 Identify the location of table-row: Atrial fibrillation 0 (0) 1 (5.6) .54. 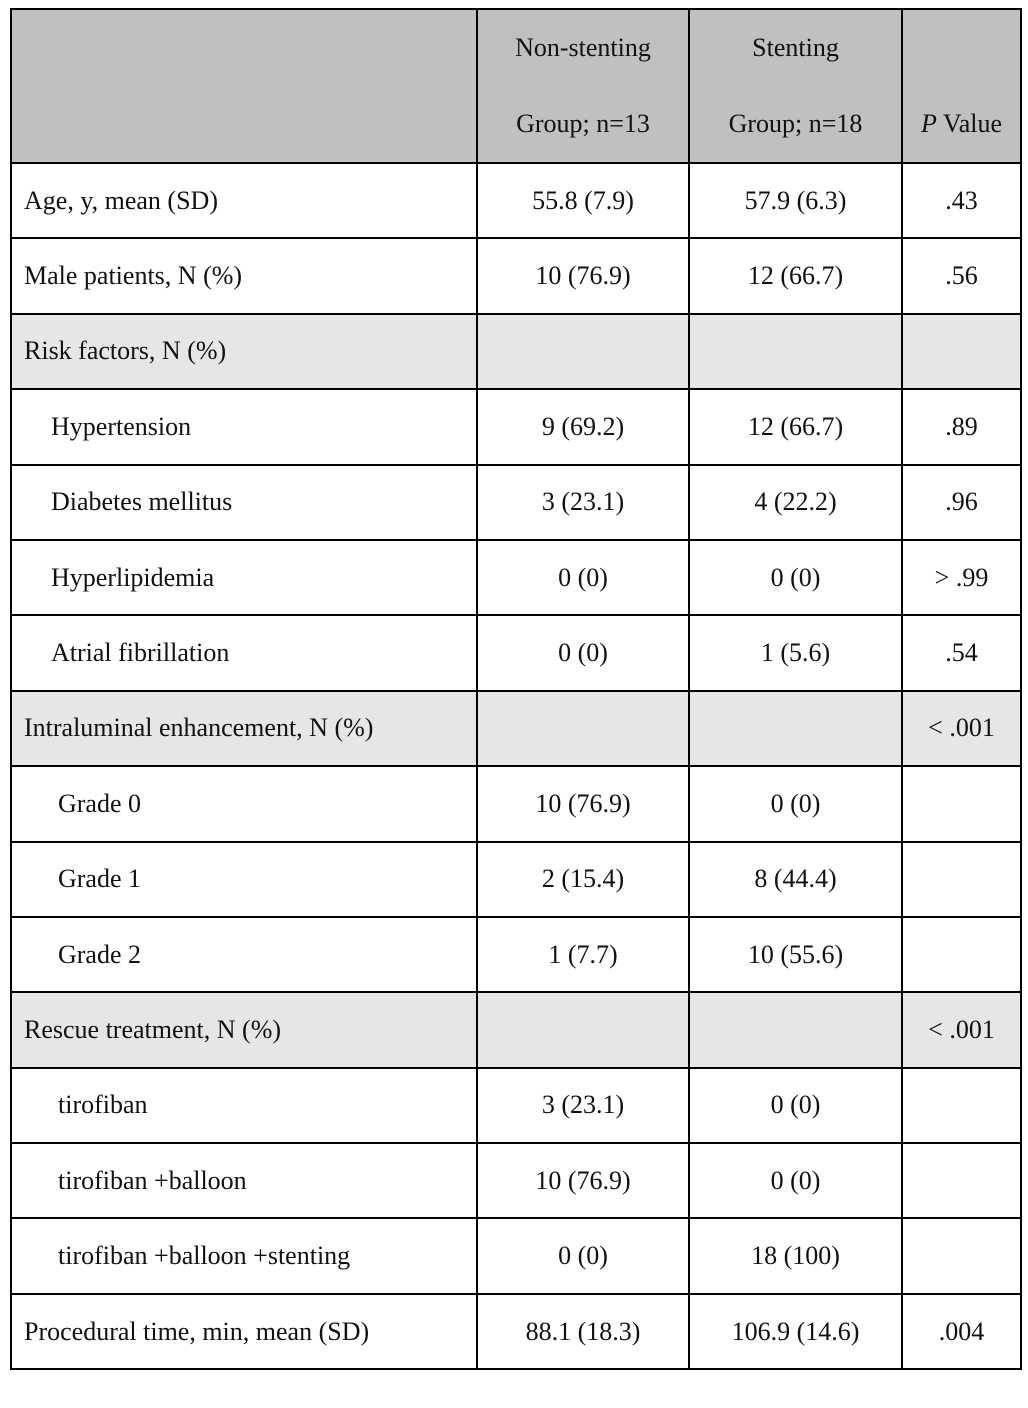
(516, 653).